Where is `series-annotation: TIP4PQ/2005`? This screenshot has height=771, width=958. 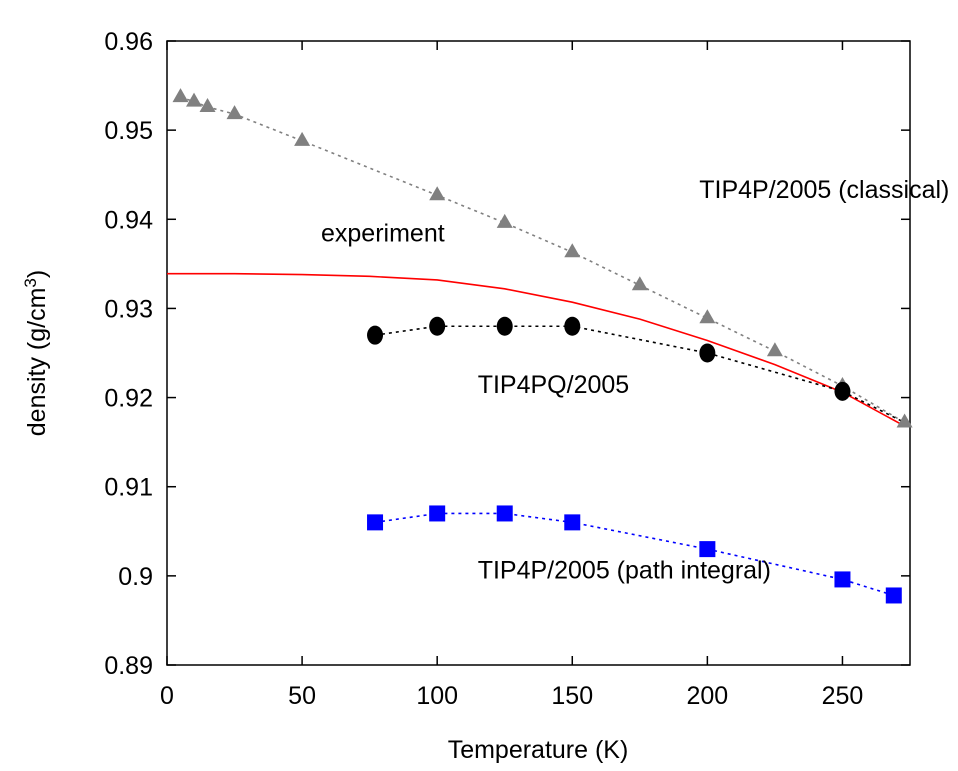 series-annotation: TIP4PQ/2005 is located at coordinates (553, 385).